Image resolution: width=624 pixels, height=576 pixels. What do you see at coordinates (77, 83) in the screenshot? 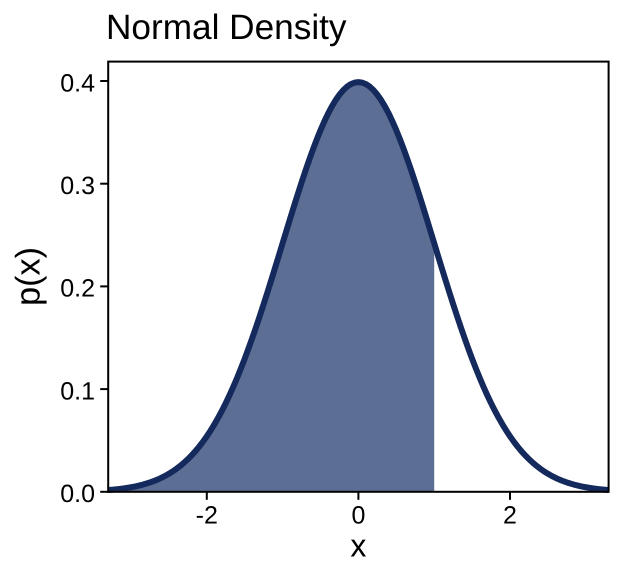
I see `svg-text: 0.4` at bounding box center [77, 83].